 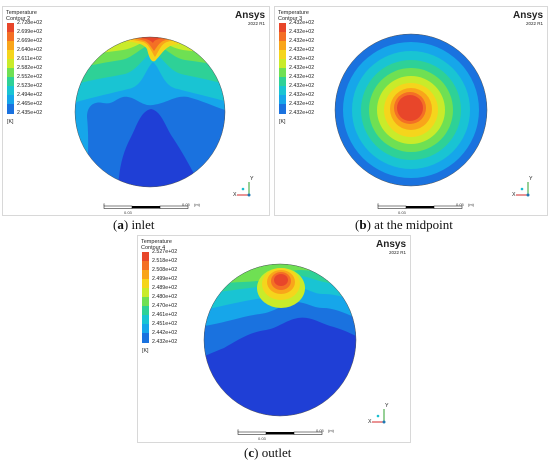 What do you see at coordinates (432, 121) in the screenshot?
I see `temperature-contour-midpoint` at bounding box center [432, 121].